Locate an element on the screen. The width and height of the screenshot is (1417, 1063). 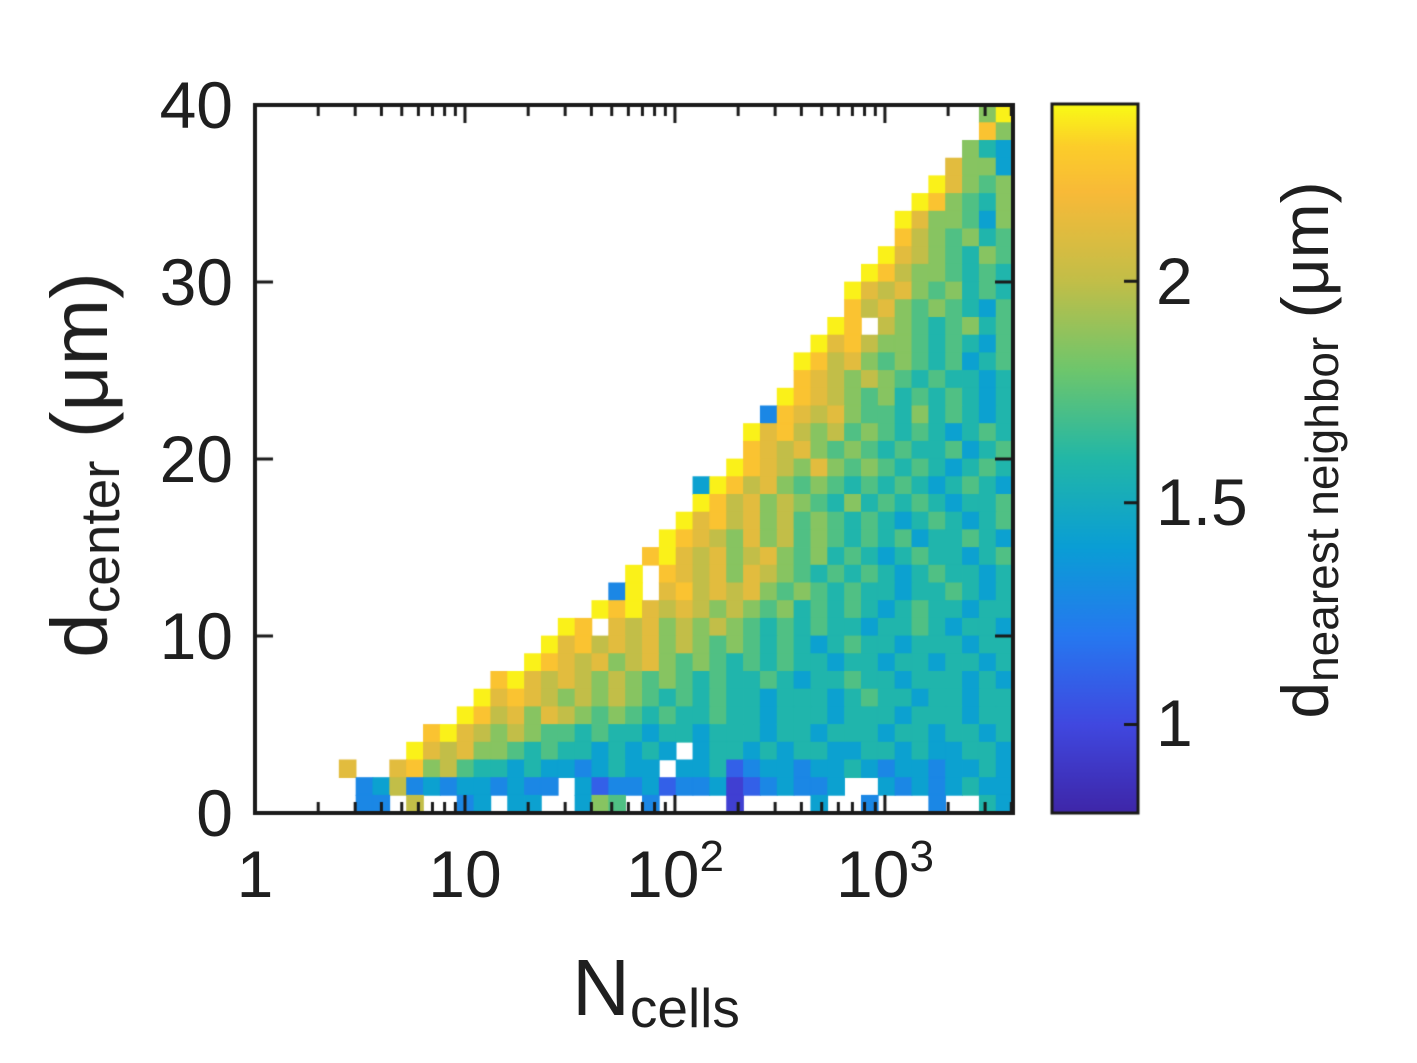
x-tick-label-1000: 10³ is located at coordinates (885, 871).